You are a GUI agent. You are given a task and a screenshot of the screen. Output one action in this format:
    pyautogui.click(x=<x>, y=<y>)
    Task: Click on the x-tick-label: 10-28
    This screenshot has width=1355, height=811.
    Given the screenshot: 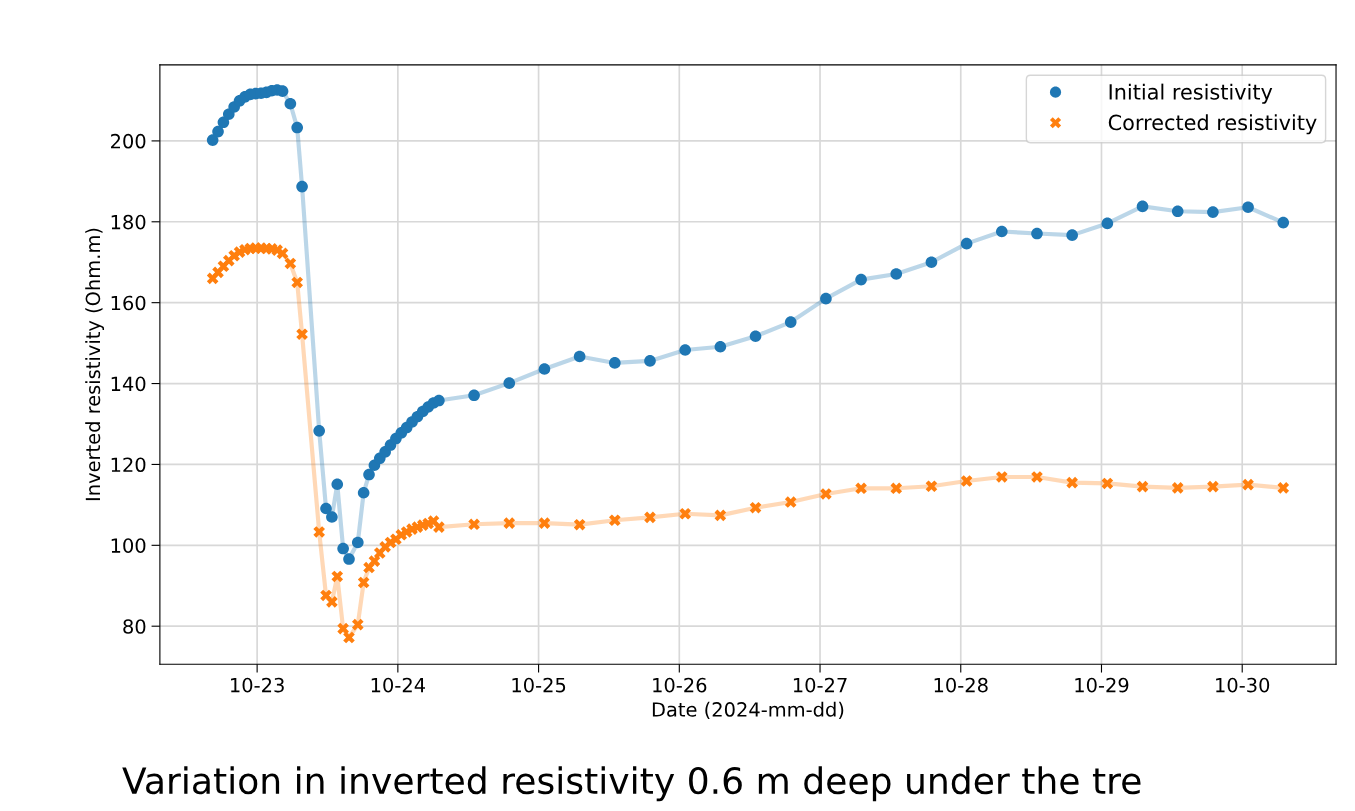 What is the action you would take?
    pyautogui.click(x=961, y=685)
    